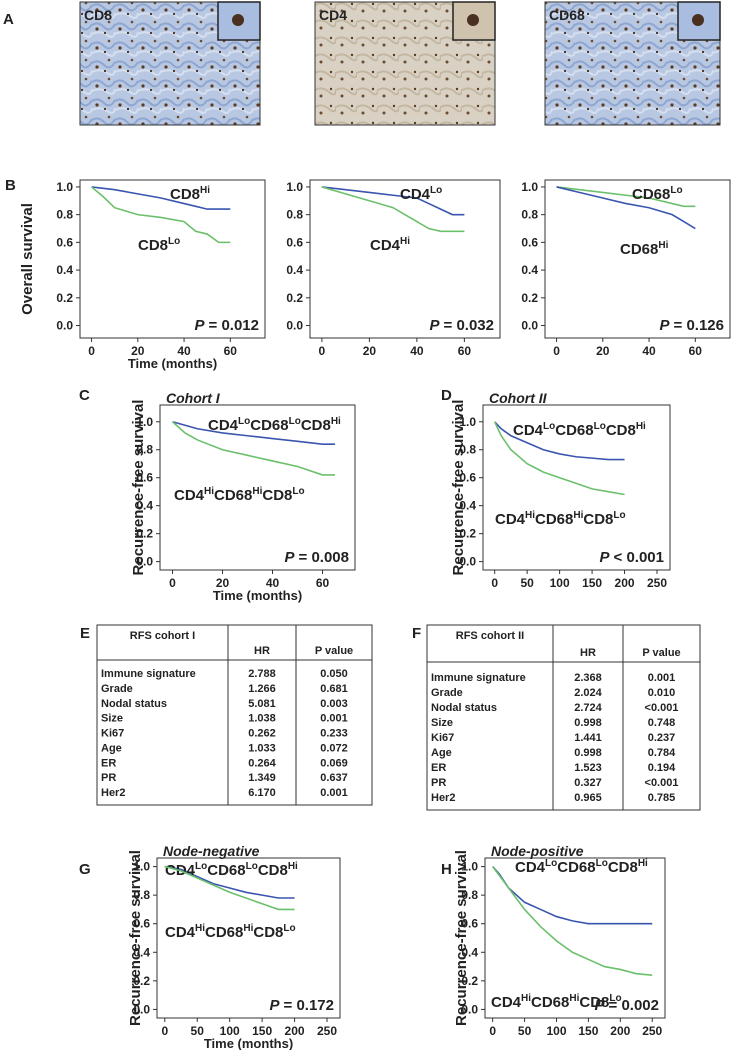 The image size is (753, 1050). What do you see at coordinates (662, 798) in the screenshot?
I see `table-cell: 0.785` at bounding box center [662, 798].